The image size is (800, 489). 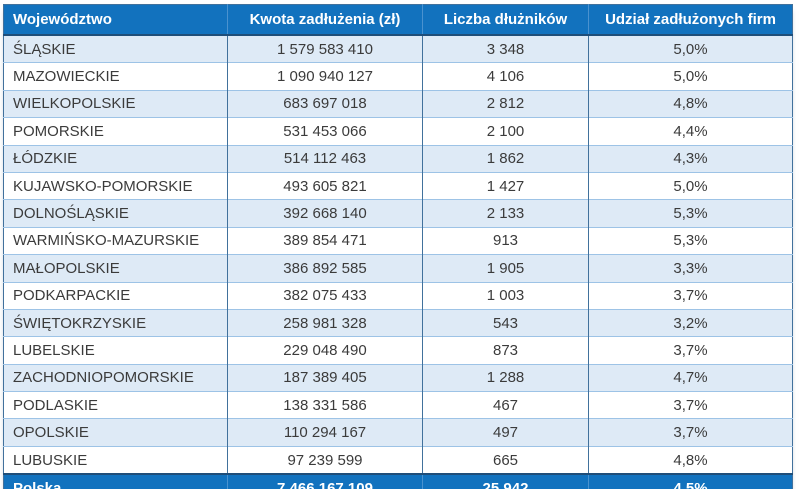 I want to click on column-header-wojewodztwo: Województwo, so click(x=115, y=20).